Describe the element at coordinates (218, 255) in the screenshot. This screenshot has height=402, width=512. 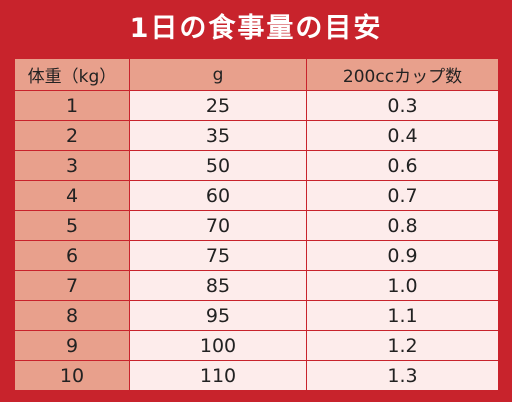
I see `cell-grams: 75` at that location.